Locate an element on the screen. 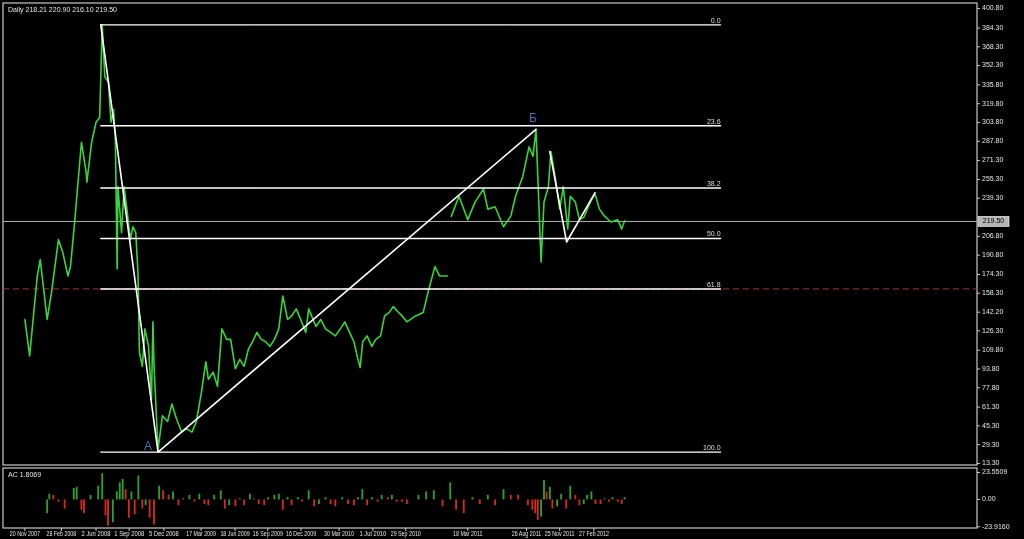 The image size is (1024, 539). annotation: А is located at coordinates (148, 446).